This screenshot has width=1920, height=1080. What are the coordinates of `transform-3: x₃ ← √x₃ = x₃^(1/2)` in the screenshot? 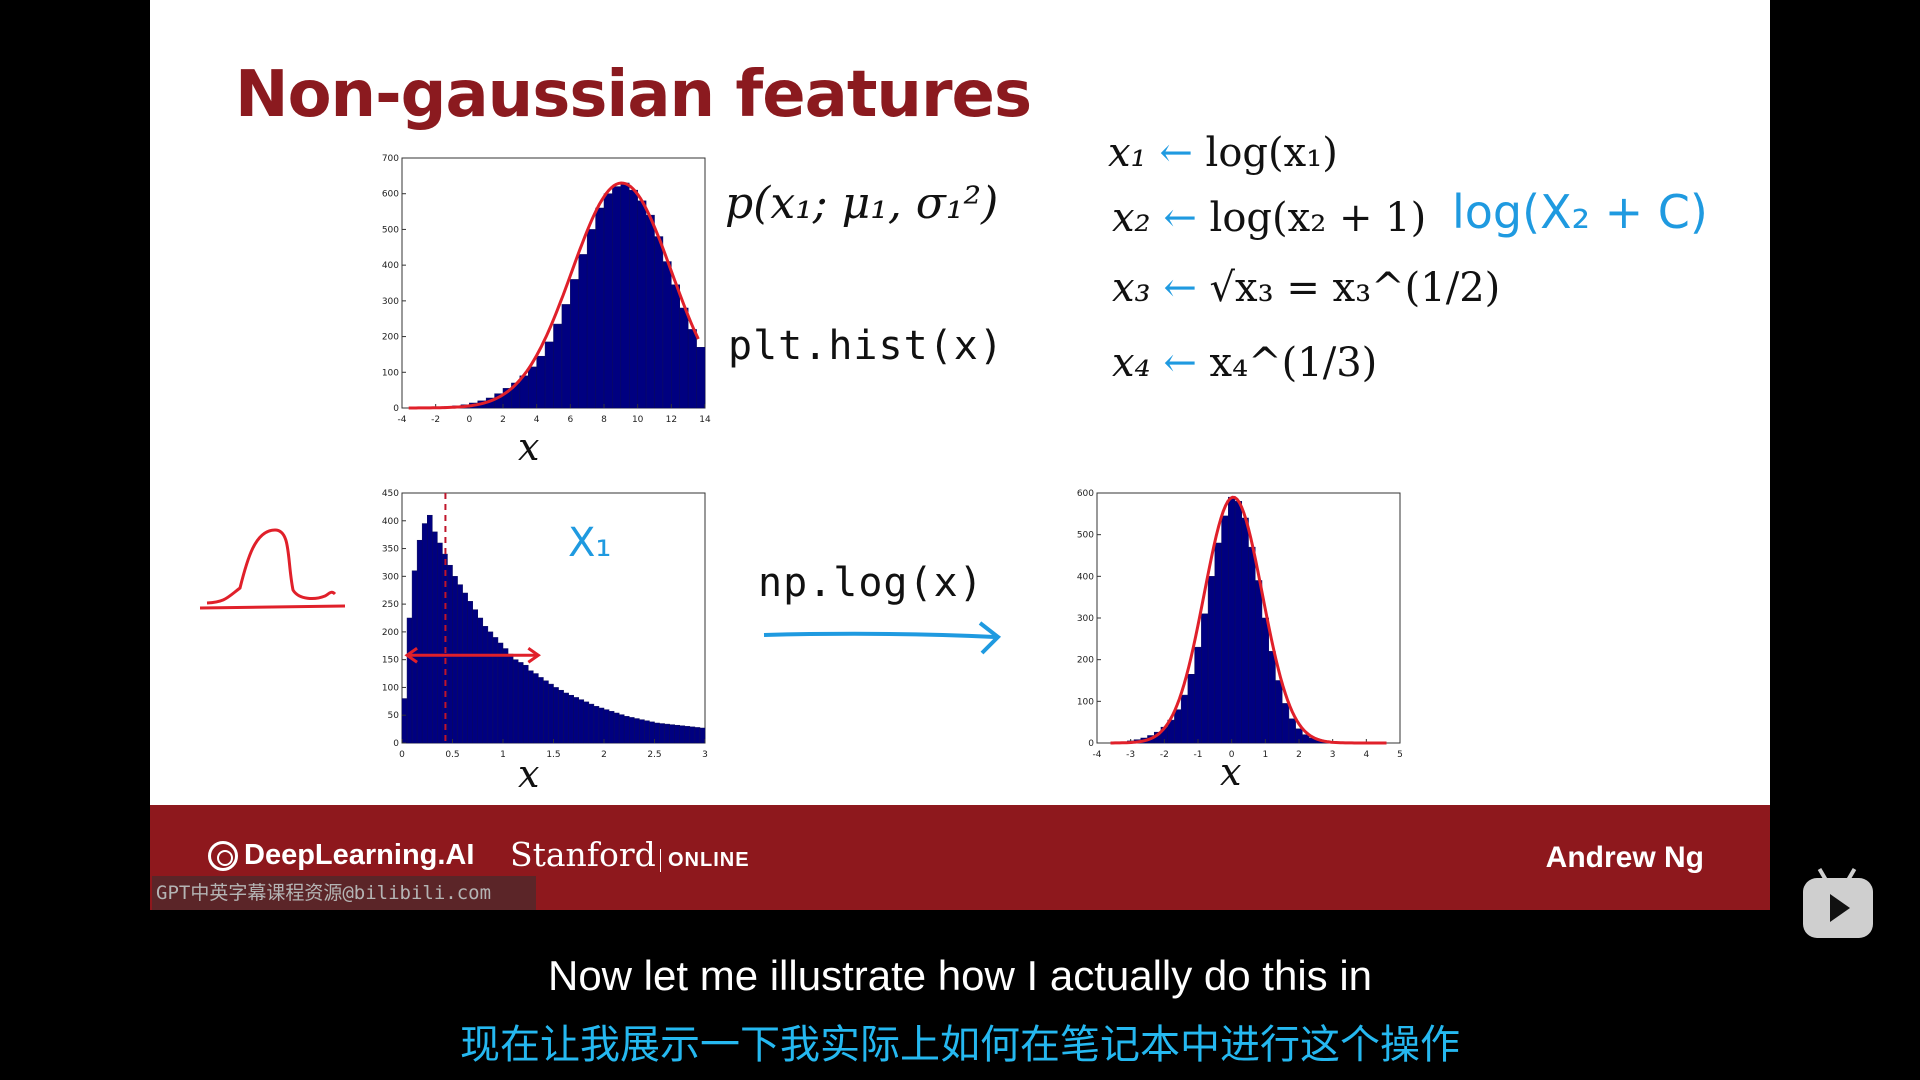 It's located at (1306, 288).